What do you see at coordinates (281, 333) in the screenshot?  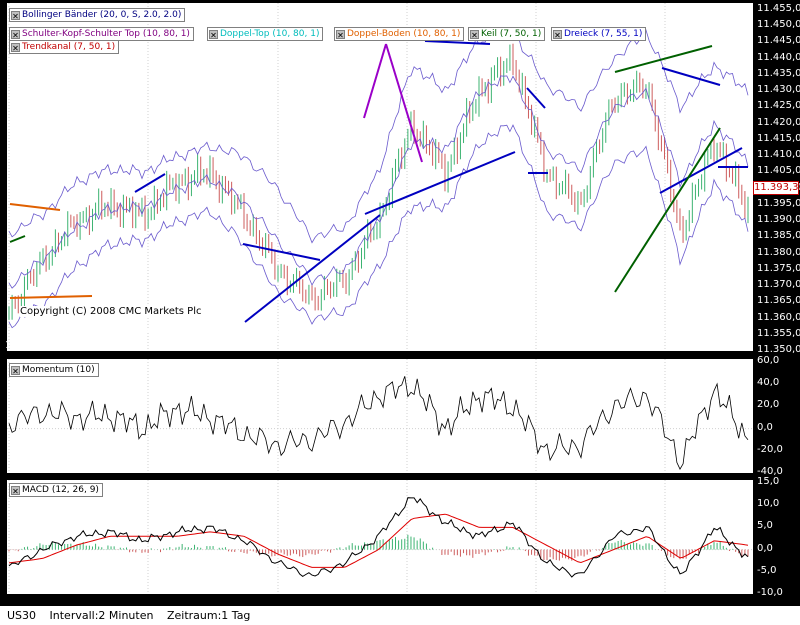 I see `xaxis-tick-2: 14:00` at bounding box center [281, 333].